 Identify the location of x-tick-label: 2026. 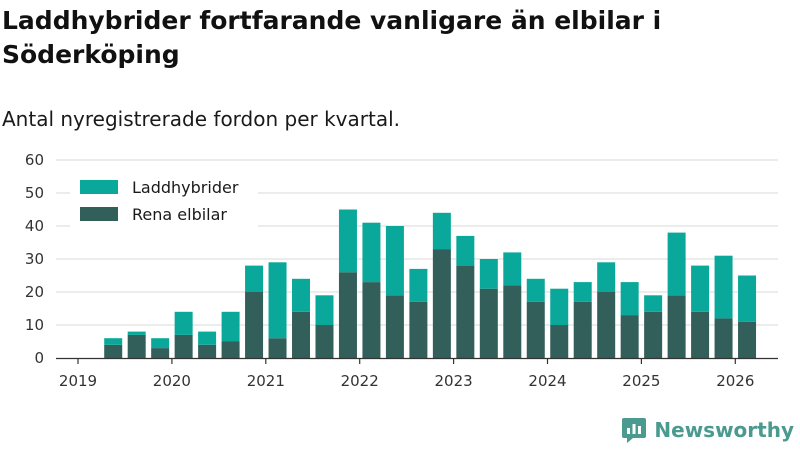
(735, 381).